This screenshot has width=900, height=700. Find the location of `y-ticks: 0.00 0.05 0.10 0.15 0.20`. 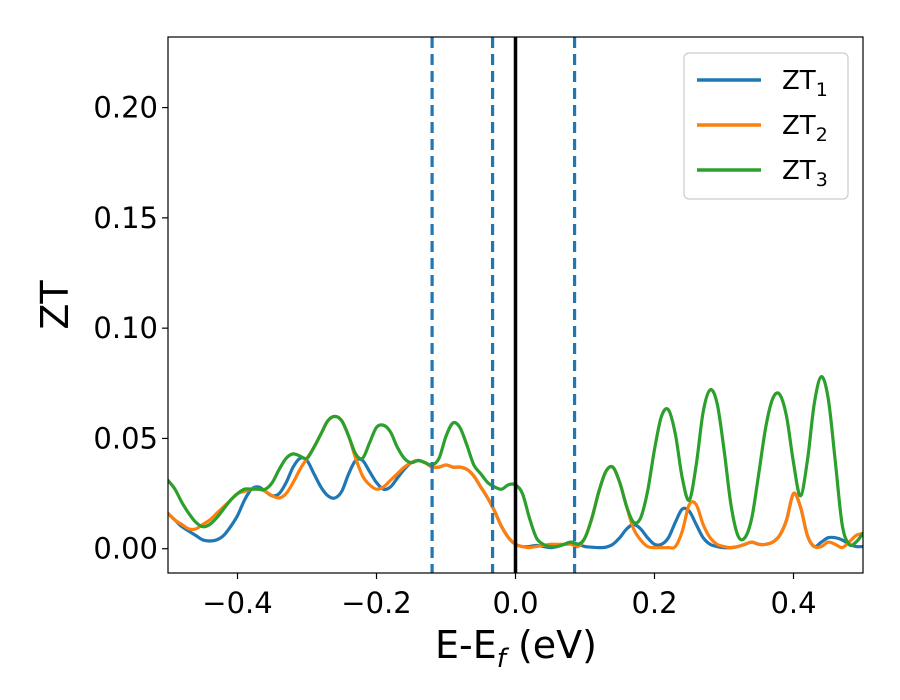

y-ticks: 0.00 0.05 0.10 0.15 0.20 is located at coordinates (130, 328).